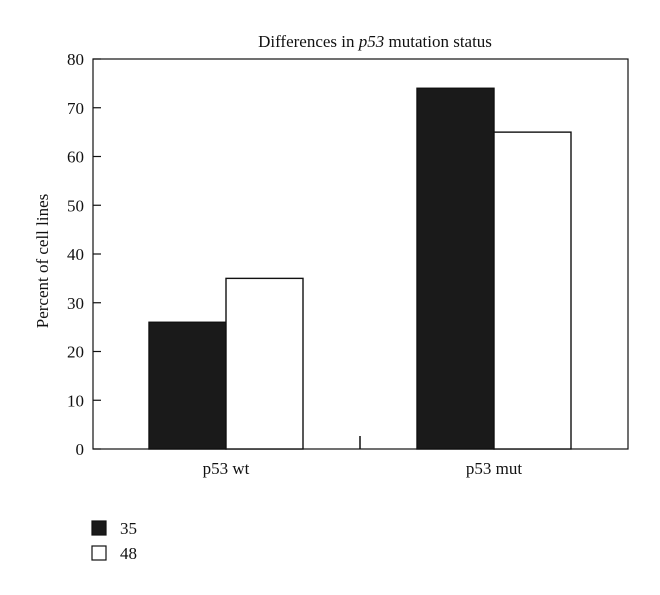 The image size is (660, 595). I want to click on x-tick-label: p53 wt, so click(226, 468).